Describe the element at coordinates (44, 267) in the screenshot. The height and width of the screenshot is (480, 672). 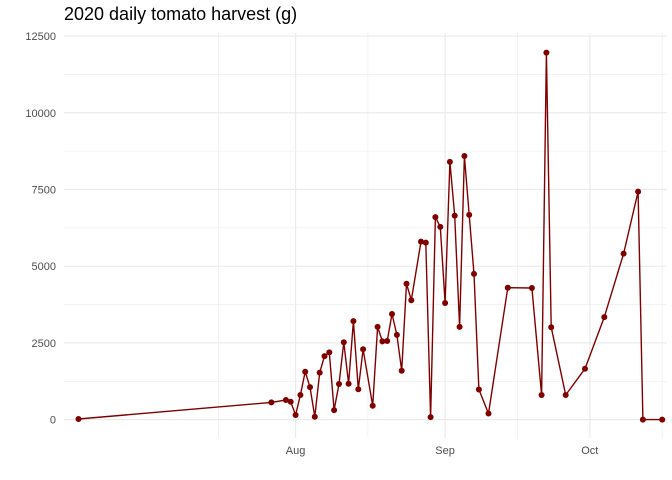
I see `y-tick-label: 5000` at that location.